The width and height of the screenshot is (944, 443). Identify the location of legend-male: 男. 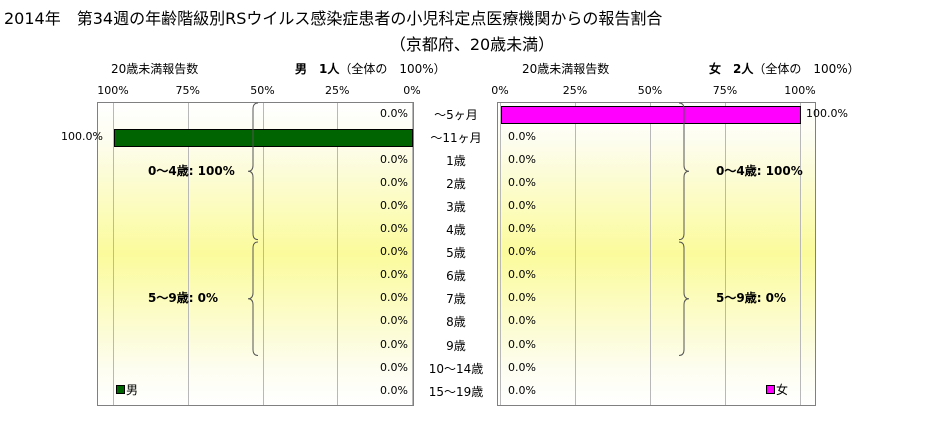
(127, 389).